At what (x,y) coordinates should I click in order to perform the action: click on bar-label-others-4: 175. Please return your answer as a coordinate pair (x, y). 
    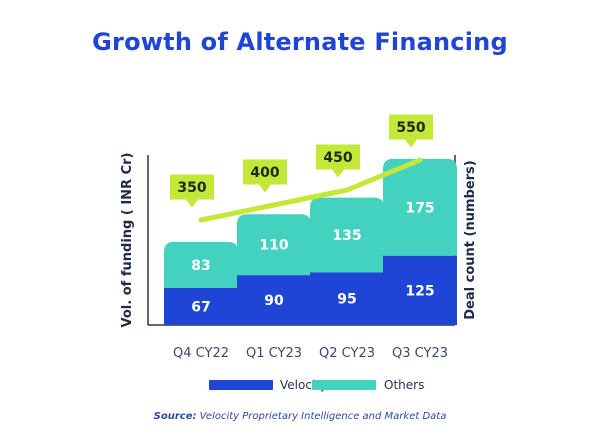
    Looking at the image, I should click on (419, 208).